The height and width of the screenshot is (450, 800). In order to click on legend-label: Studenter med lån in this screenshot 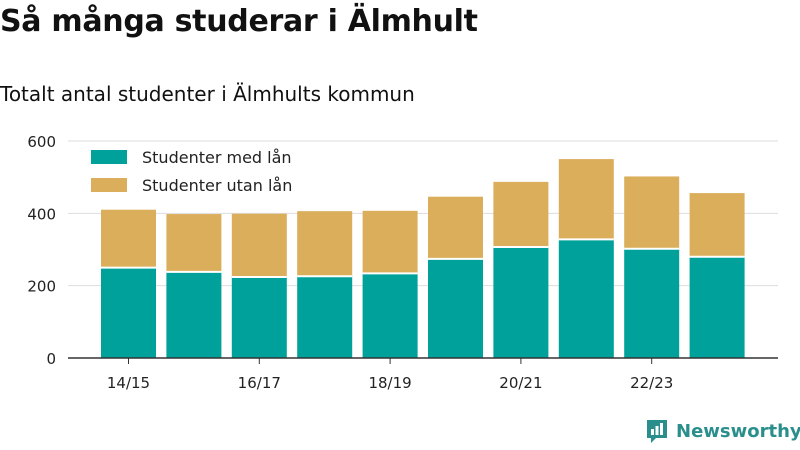, I will do `click(217, 157)`.